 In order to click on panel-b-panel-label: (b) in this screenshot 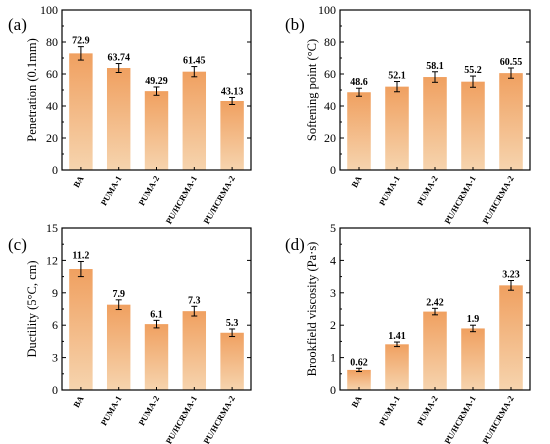, I will do `click(295, 24)`.